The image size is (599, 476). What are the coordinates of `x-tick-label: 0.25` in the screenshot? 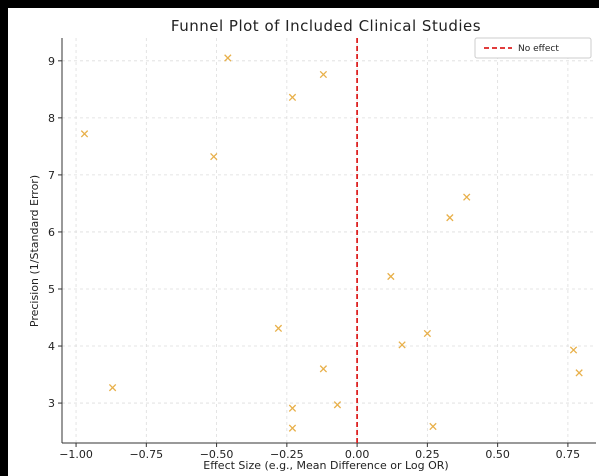 It's located at (427, 454).